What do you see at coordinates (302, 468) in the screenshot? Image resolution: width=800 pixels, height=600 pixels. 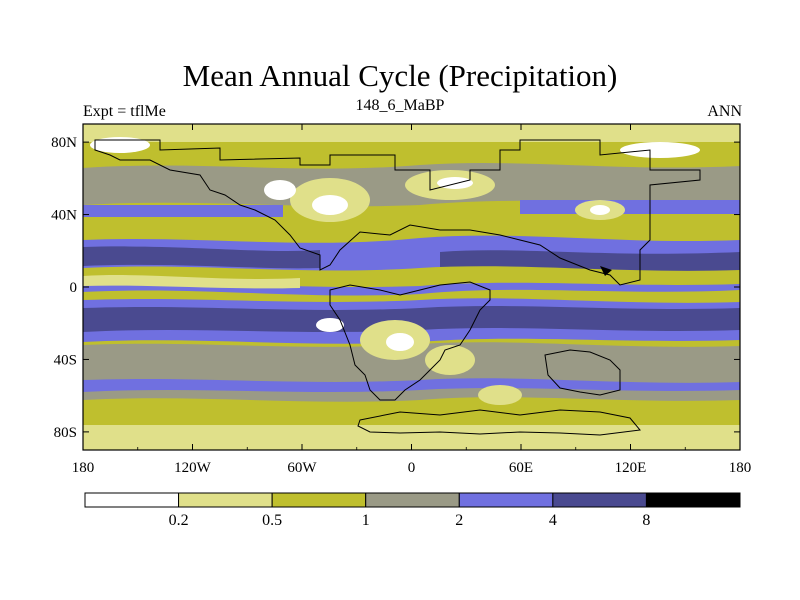 I see `x-tick-label: 60W` at bounding box center [302, 468].